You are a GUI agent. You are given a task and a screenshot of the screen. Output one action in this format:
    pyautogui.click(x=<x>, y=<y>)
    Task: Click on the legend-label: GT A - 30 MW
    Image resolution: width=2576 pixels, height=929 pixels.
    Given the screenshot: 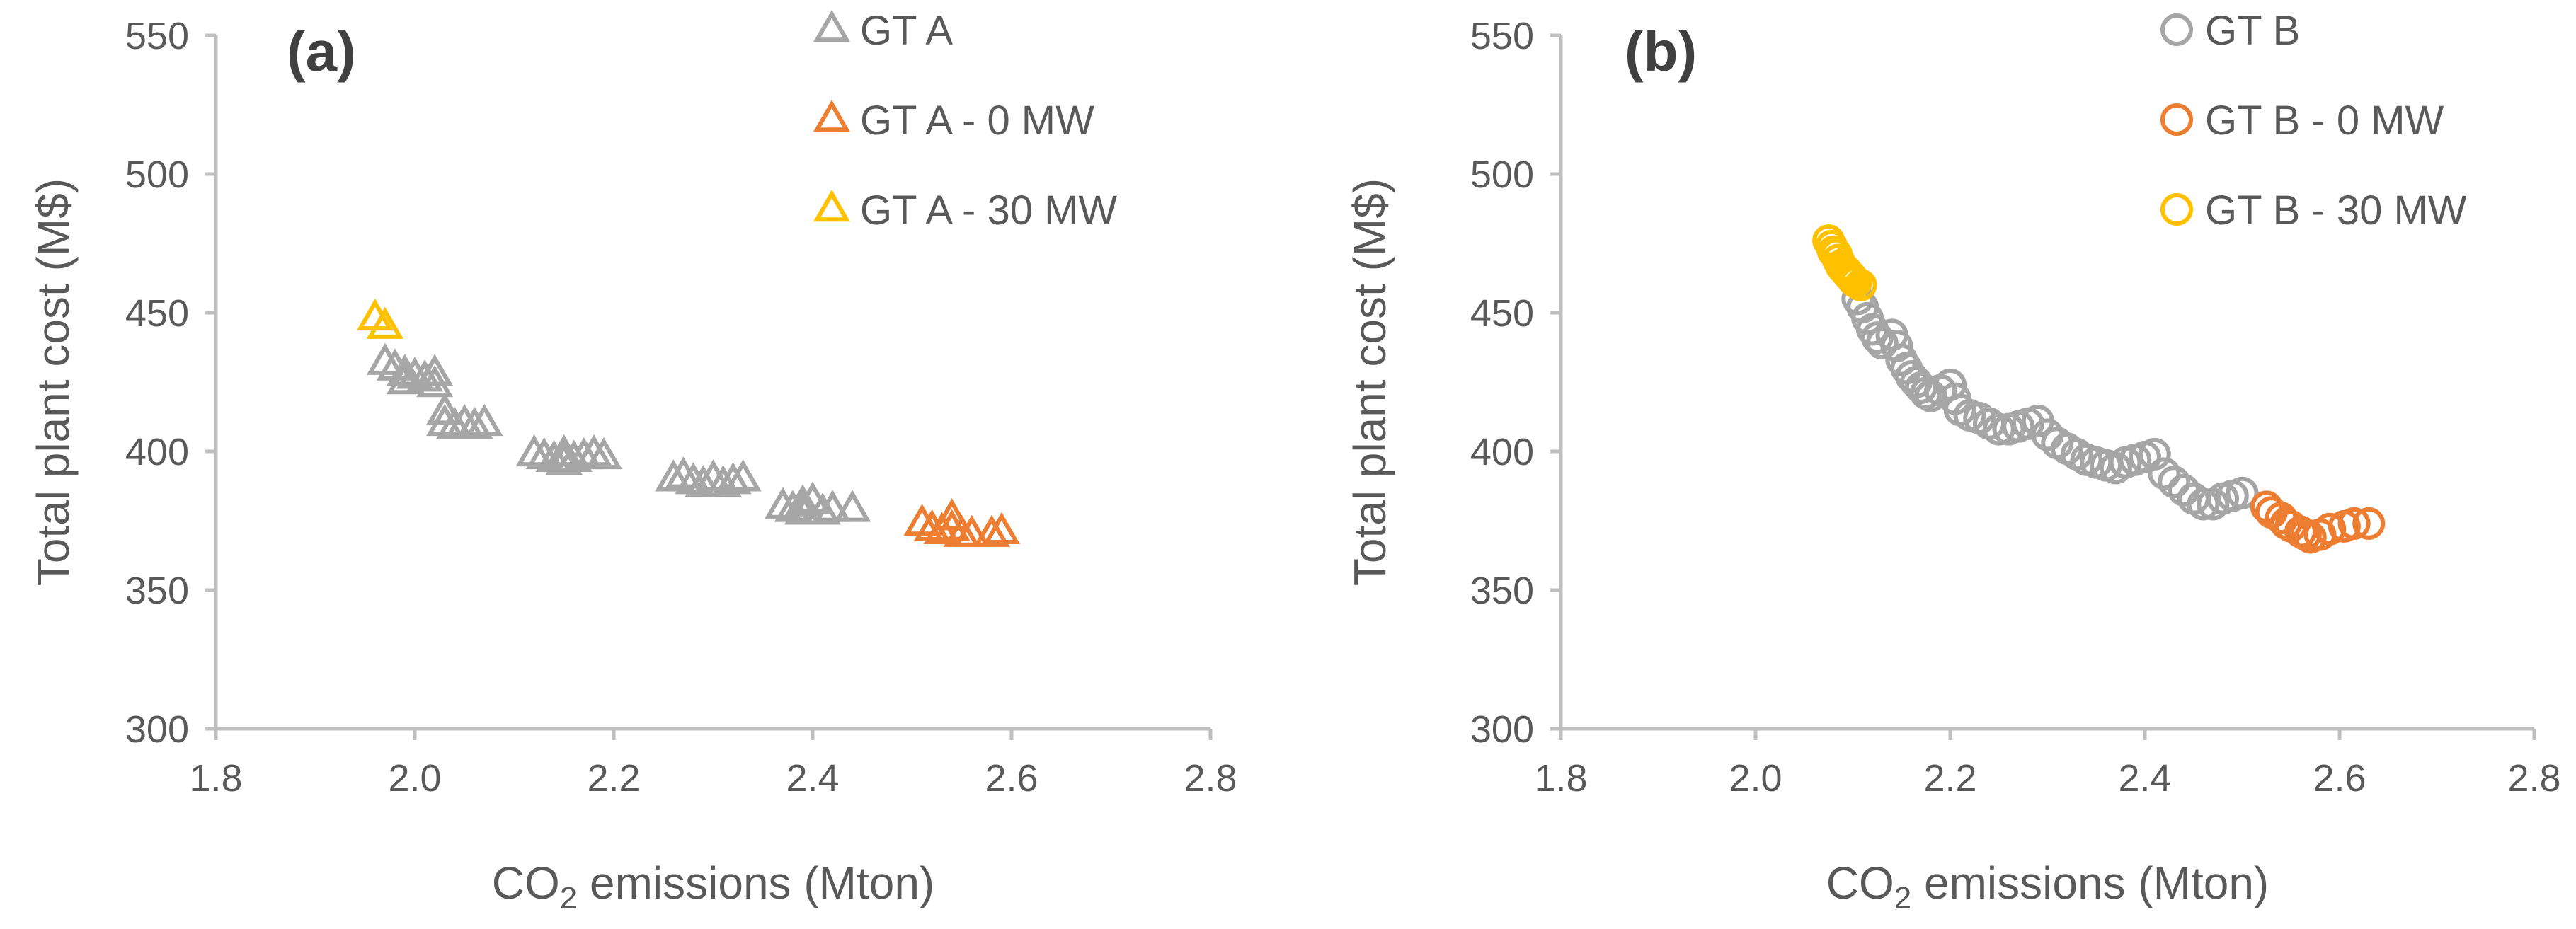 What is the action you would take?
    pyautogui.click(x=988, y=210)
    